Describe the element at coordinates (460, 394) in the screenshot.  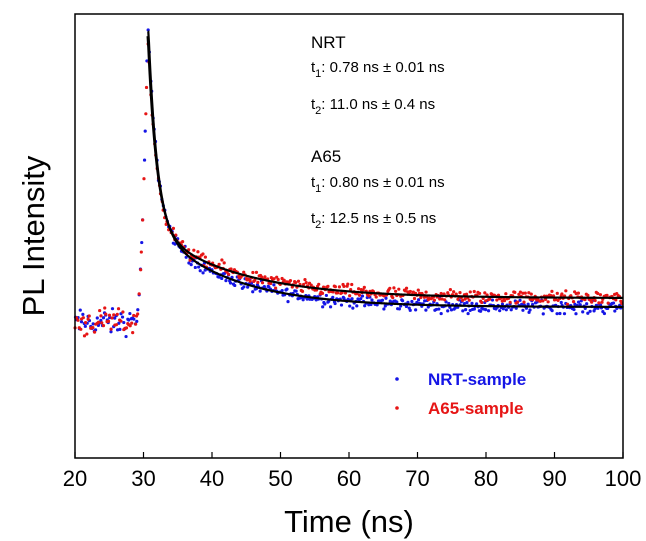
I see `legend: NRT-sample A65-sample` at that location.